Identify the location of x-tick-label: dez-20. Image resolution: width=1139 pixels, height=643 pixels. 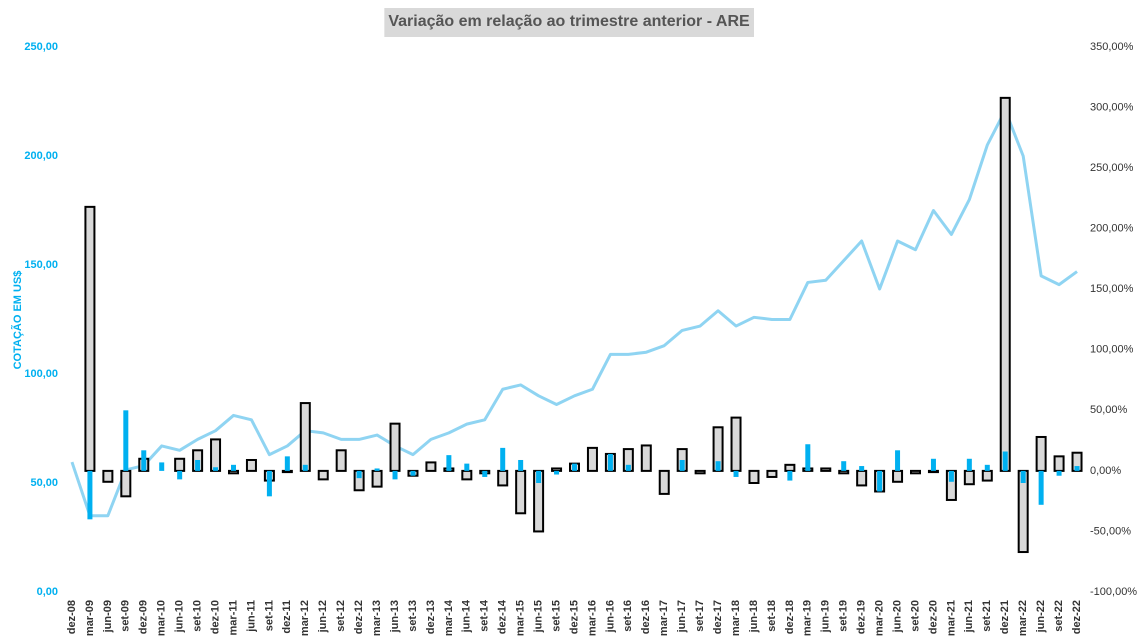
(933, 617).